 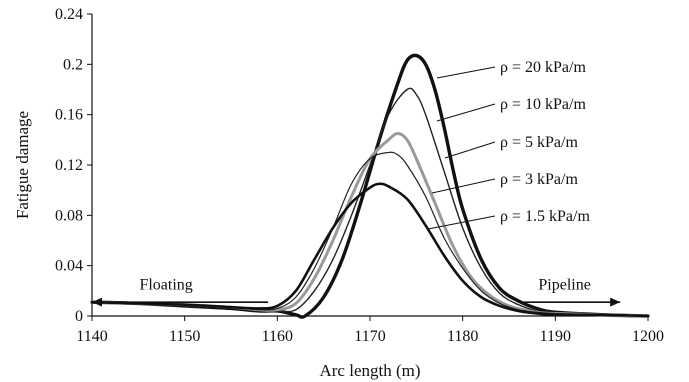 What do you see at coordinates (69, 14) in the screenshot?
I see `y-tick-label: 0.24` at bounding box center [69, 14].